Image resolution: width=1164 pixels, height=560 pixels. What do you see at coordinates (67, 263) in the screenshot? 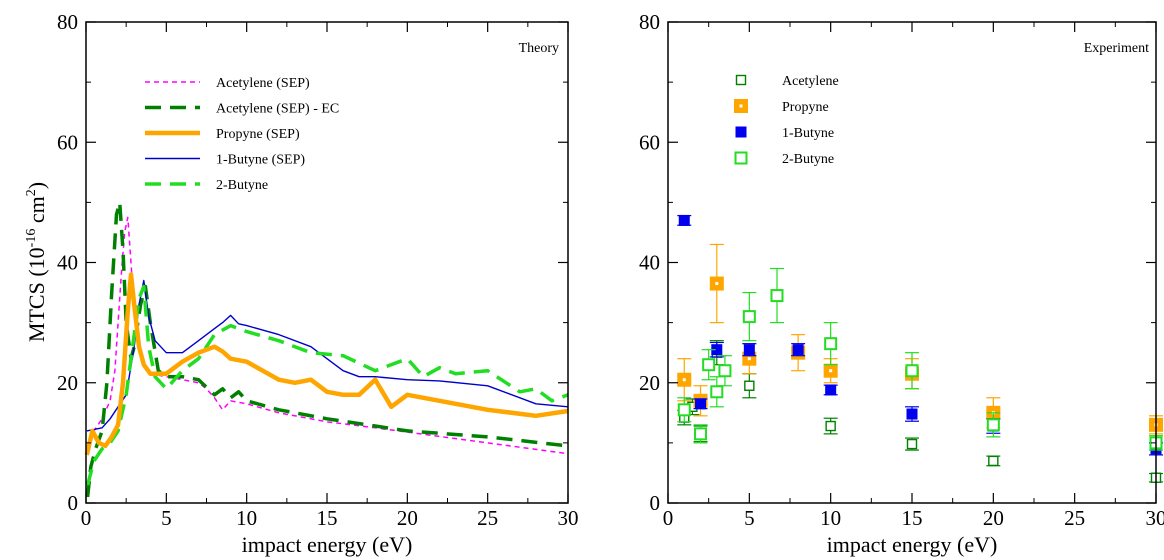
I see `theory-y-tick-label: 40` at bounding box center [67, 263].